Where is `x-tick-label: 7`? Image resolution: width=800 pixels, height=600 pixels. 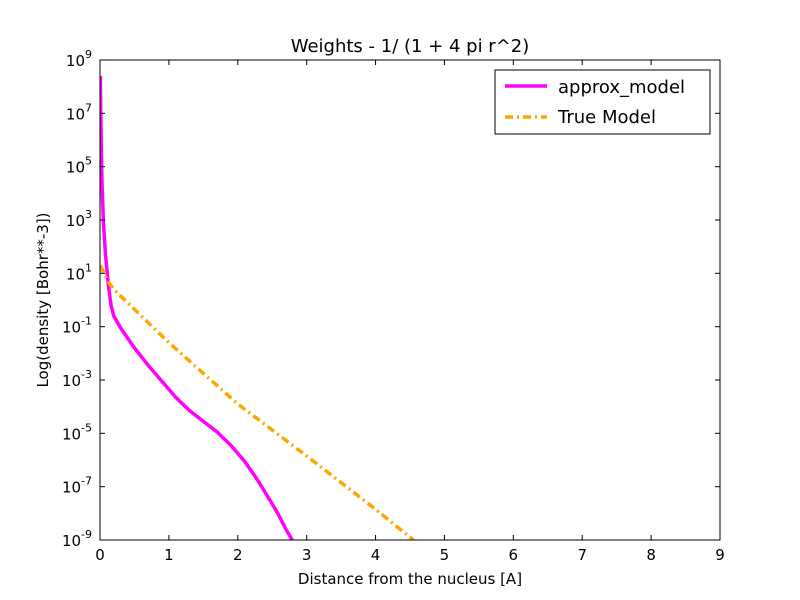 x-tick-label: 7 is located at coordinates (582, 555).